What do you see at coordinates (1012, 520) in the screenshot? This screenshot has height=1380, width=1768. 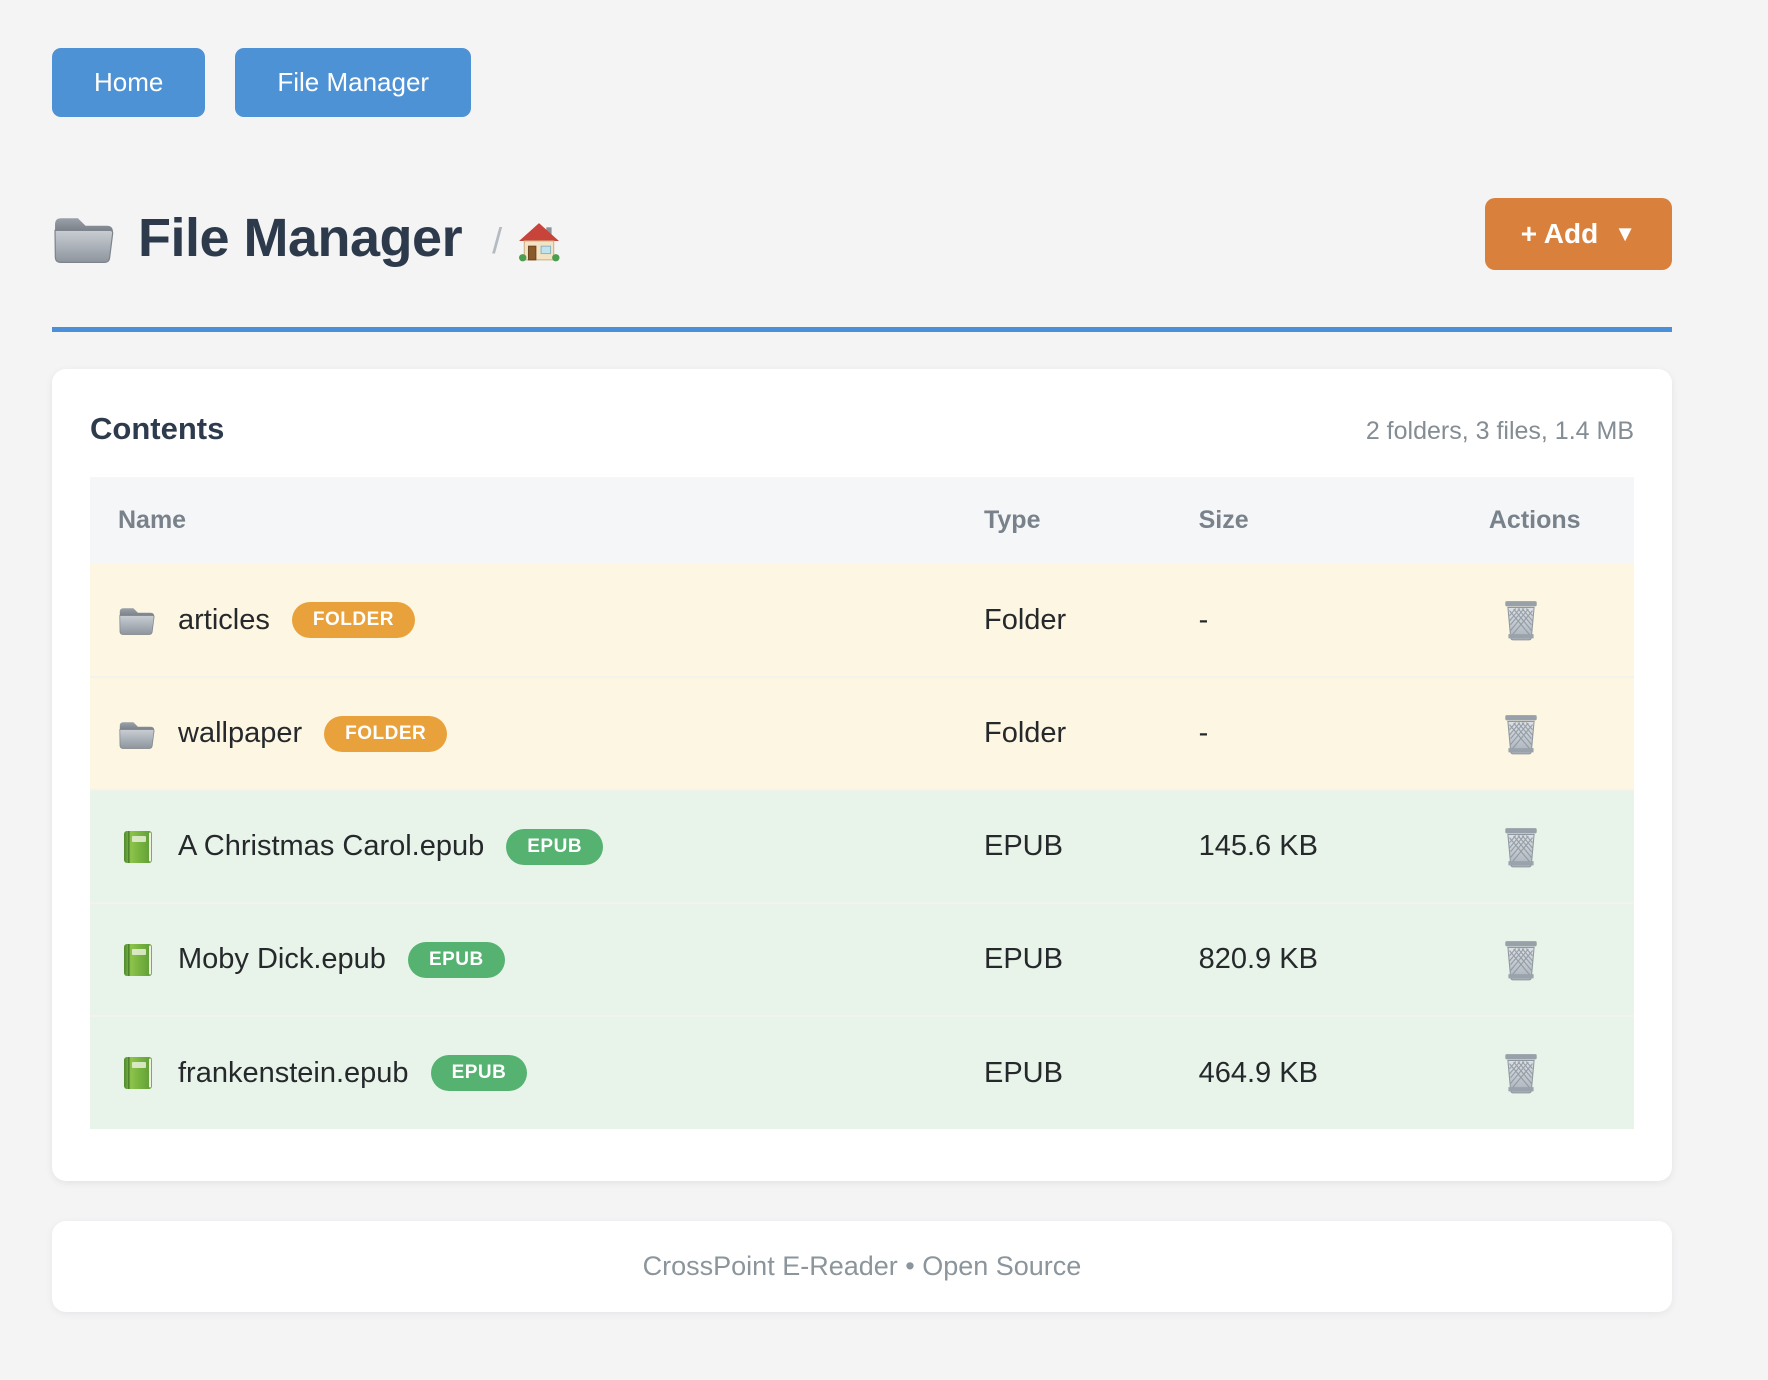 I see `column-header-type: Type` at bounding box center [1012, 520].